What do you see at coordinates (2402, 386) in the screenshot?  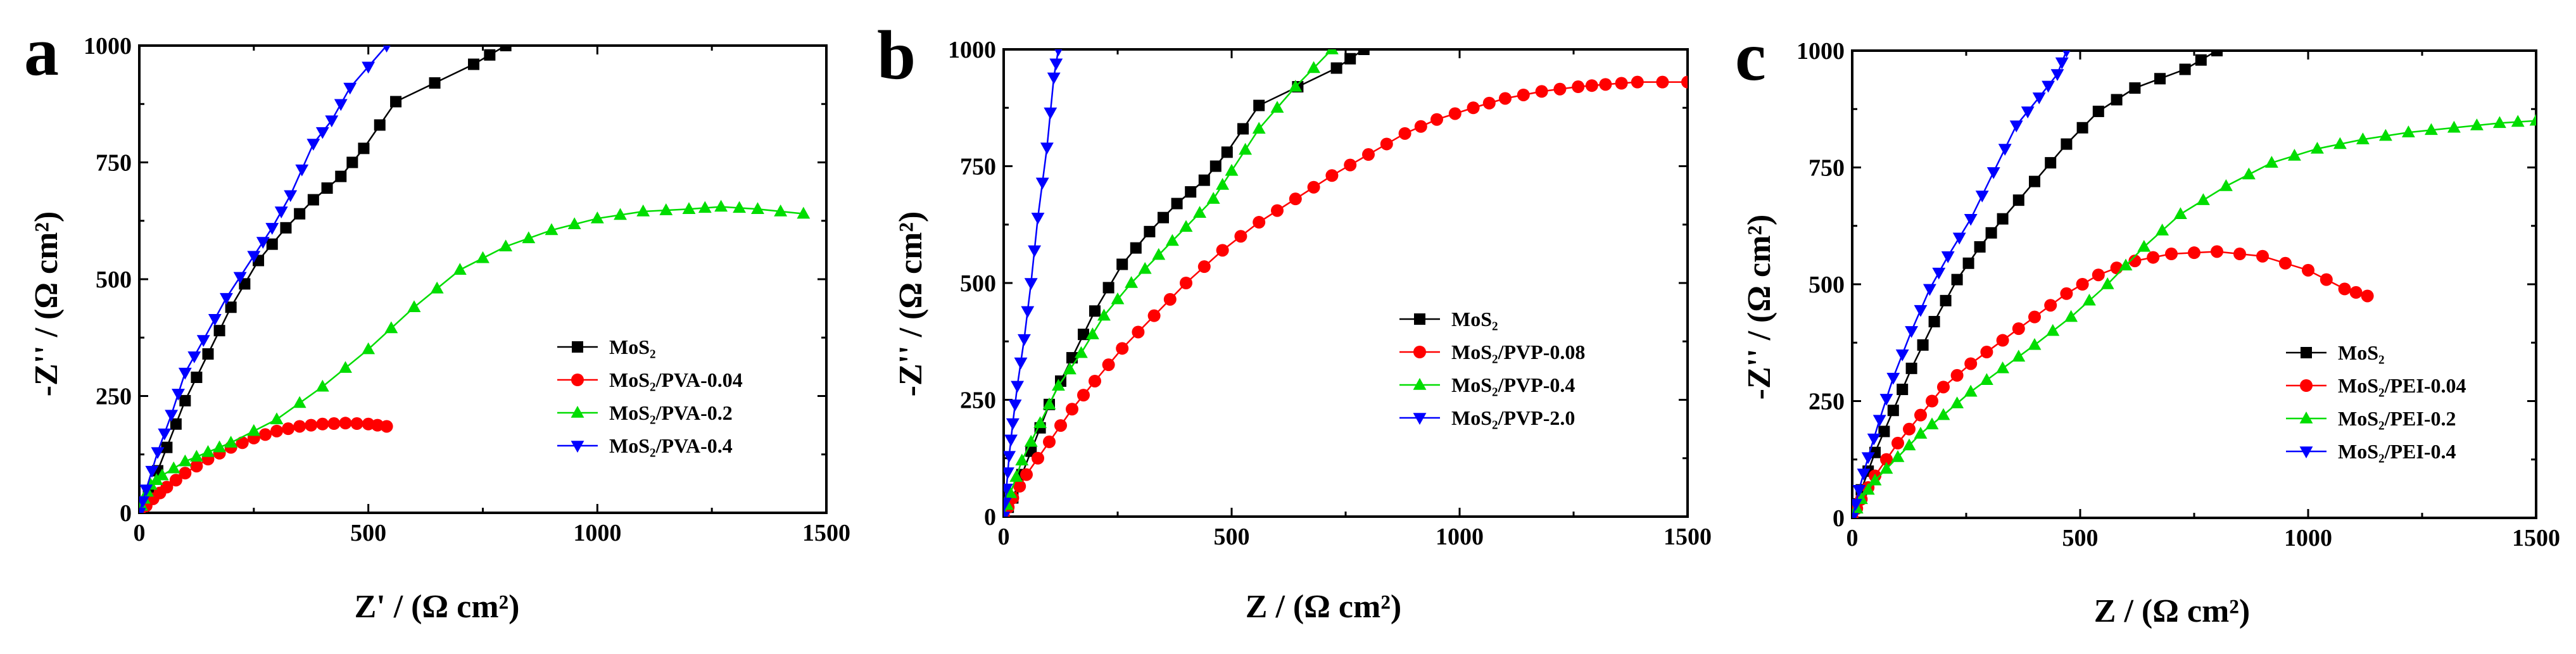 I see `legend-entry-label: MoS₂/PEI-0.04` at bounding box center [2402, 386].